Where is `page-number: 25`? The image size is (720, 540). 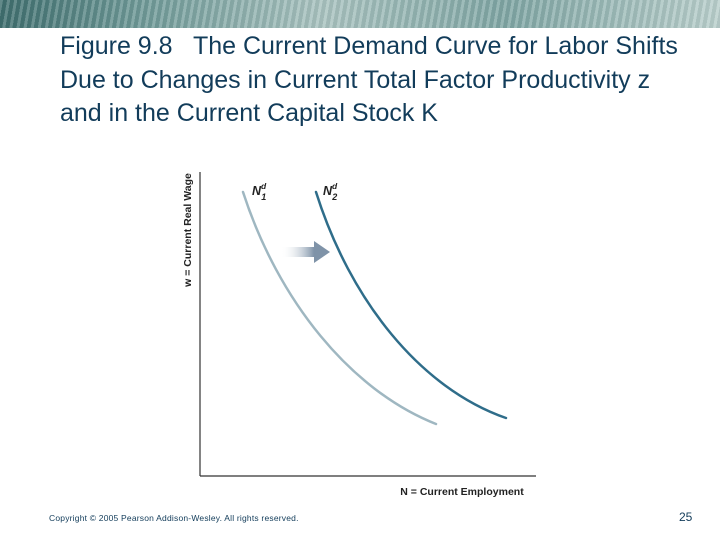 page-number: 25 is located at coordinates (686, 517).